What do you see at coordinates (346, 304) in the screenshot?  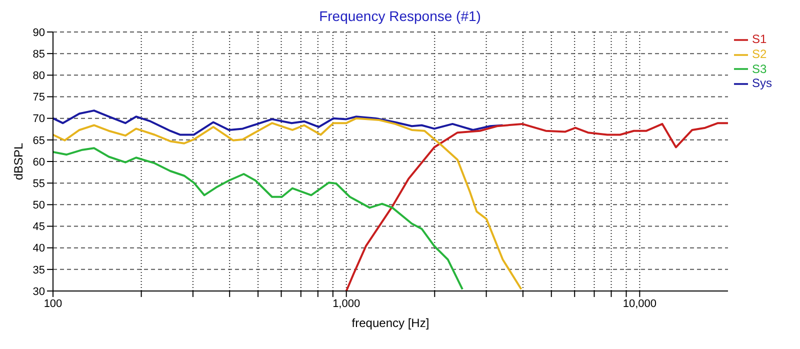 I see `x-tick-label: 1,000` at bounding box center [346, 304].